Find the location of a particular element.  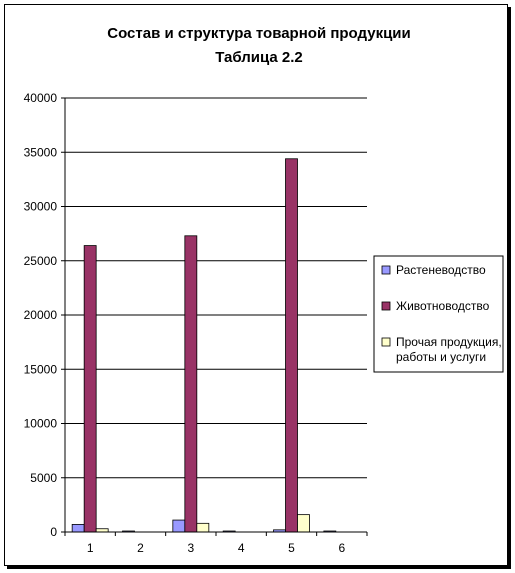

y-tick-label: 0 is located at coordinates (53, 532).